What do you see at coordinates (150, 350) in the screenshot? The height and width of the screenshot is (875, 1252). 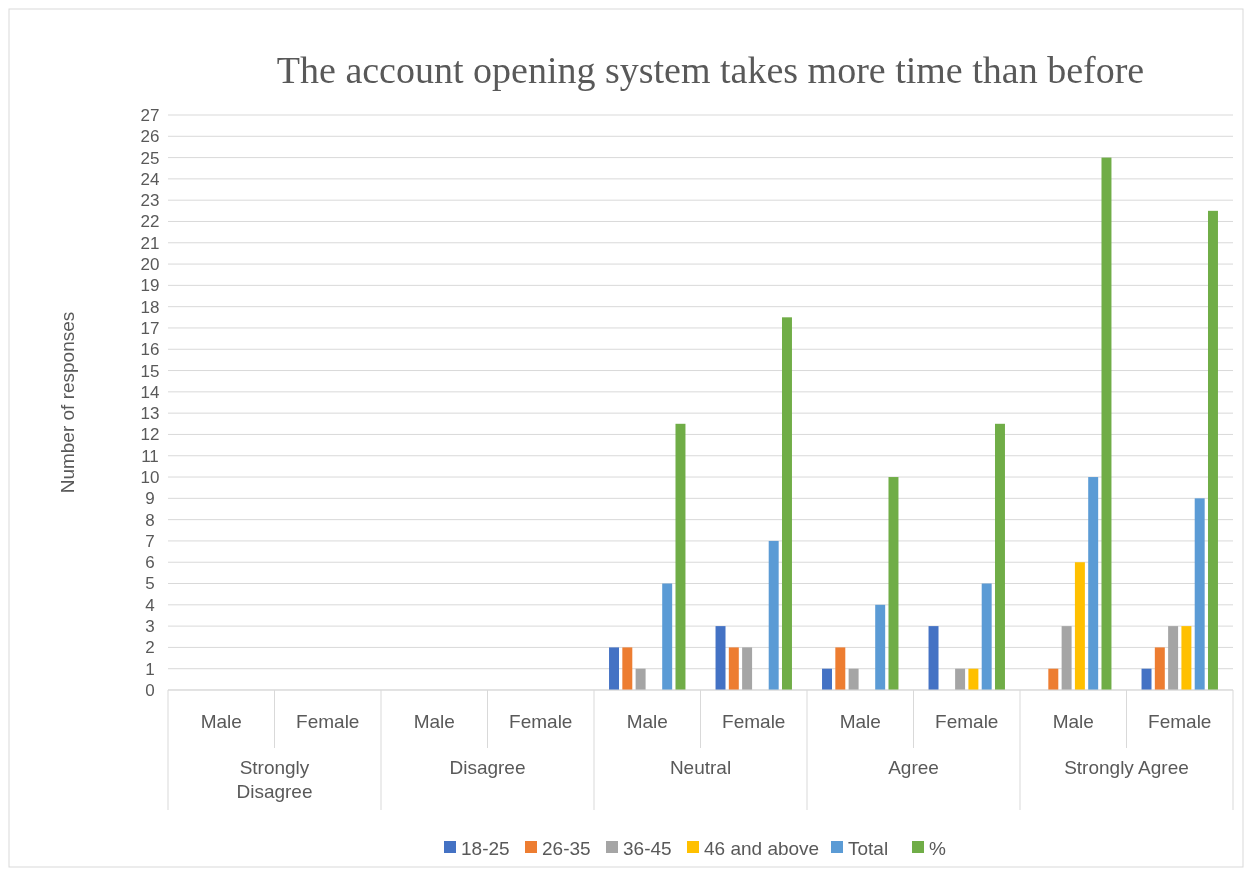 I see `y-tick-label: 16` at bounding box center [150, 350].